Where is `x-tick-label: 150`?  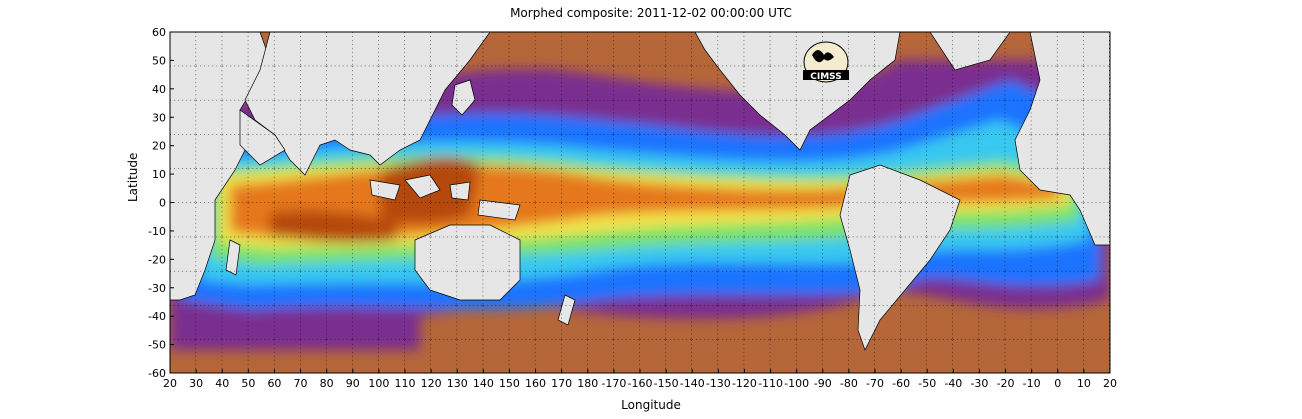
x-tick-label: 150 is located at coordinates (509, 383).